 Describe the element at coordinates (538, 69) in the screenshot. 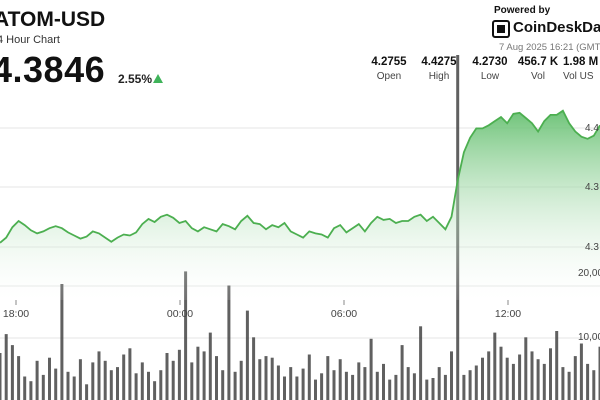

I see `stat-vol: 456.7 K Vol` at that location.